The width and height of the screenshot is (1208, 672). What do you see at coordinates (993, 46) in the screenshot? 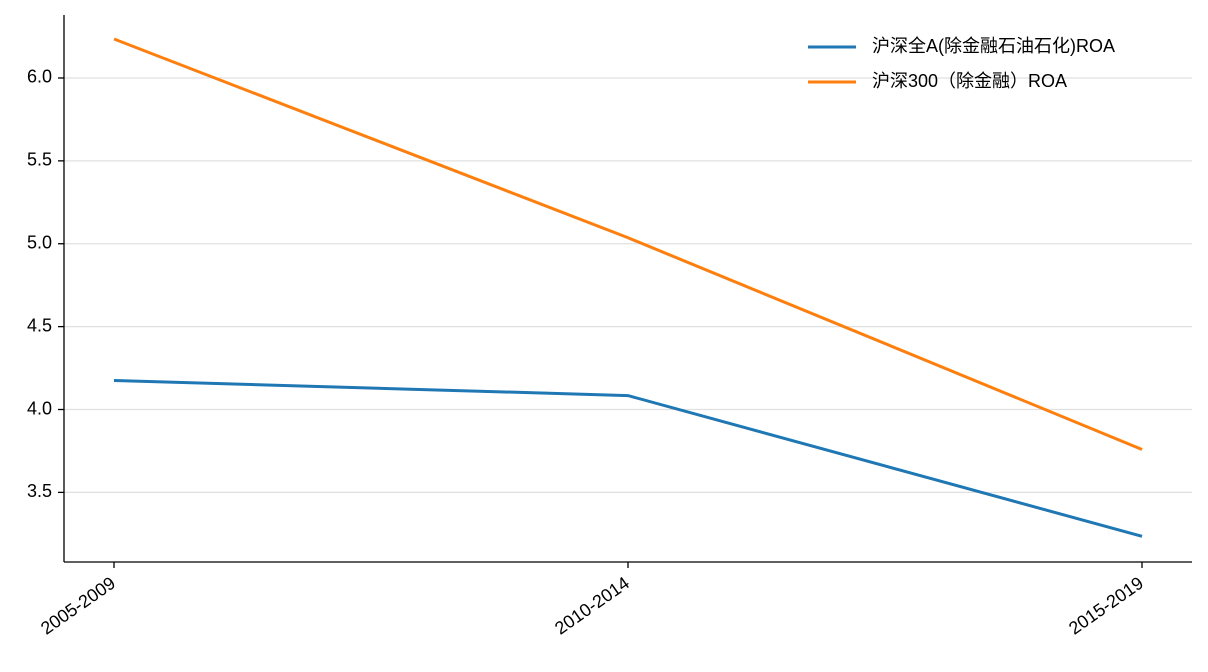
I see `legend-label: 沪深全A(除金融石油石化)ROA` at bounding box center [993, 46].